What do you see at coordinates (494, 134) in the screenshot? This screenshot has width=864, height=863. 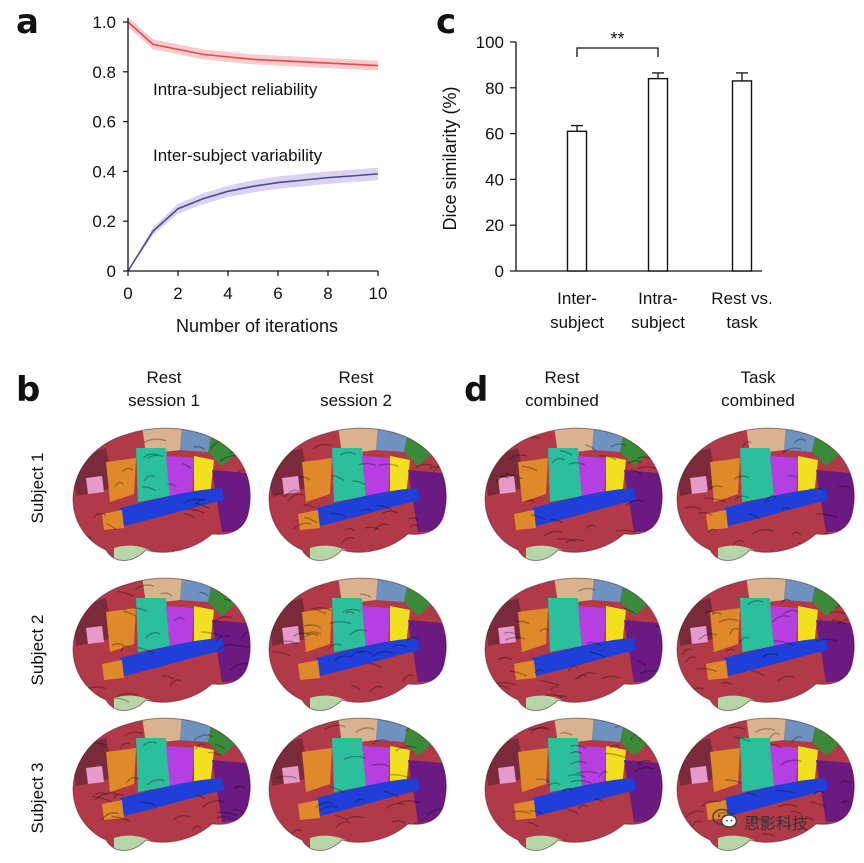 I see `y-tick-label: 60` at bounding box center [494, 134].